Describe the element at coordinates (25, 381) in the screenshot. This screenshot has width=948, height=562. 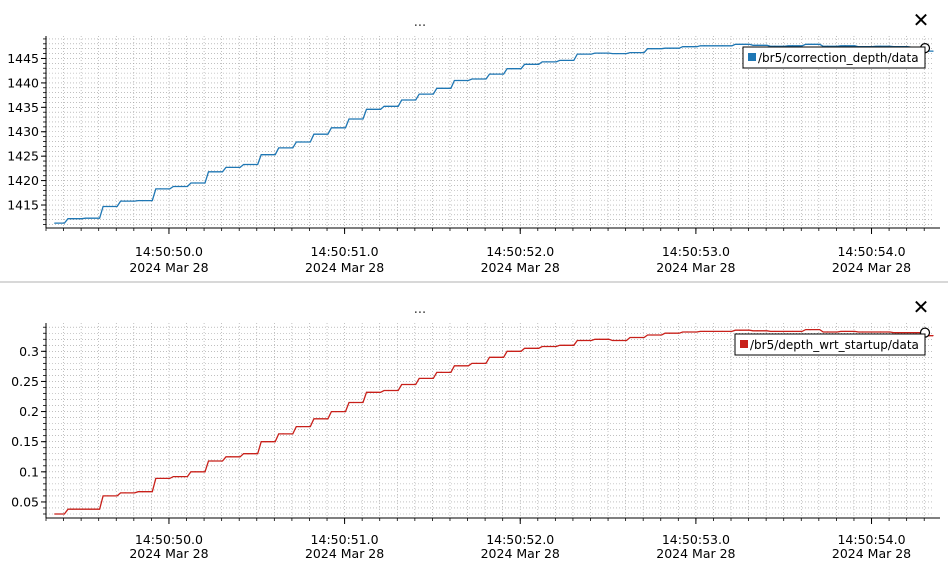
I see `y-tick-label: 0.25` at that location.